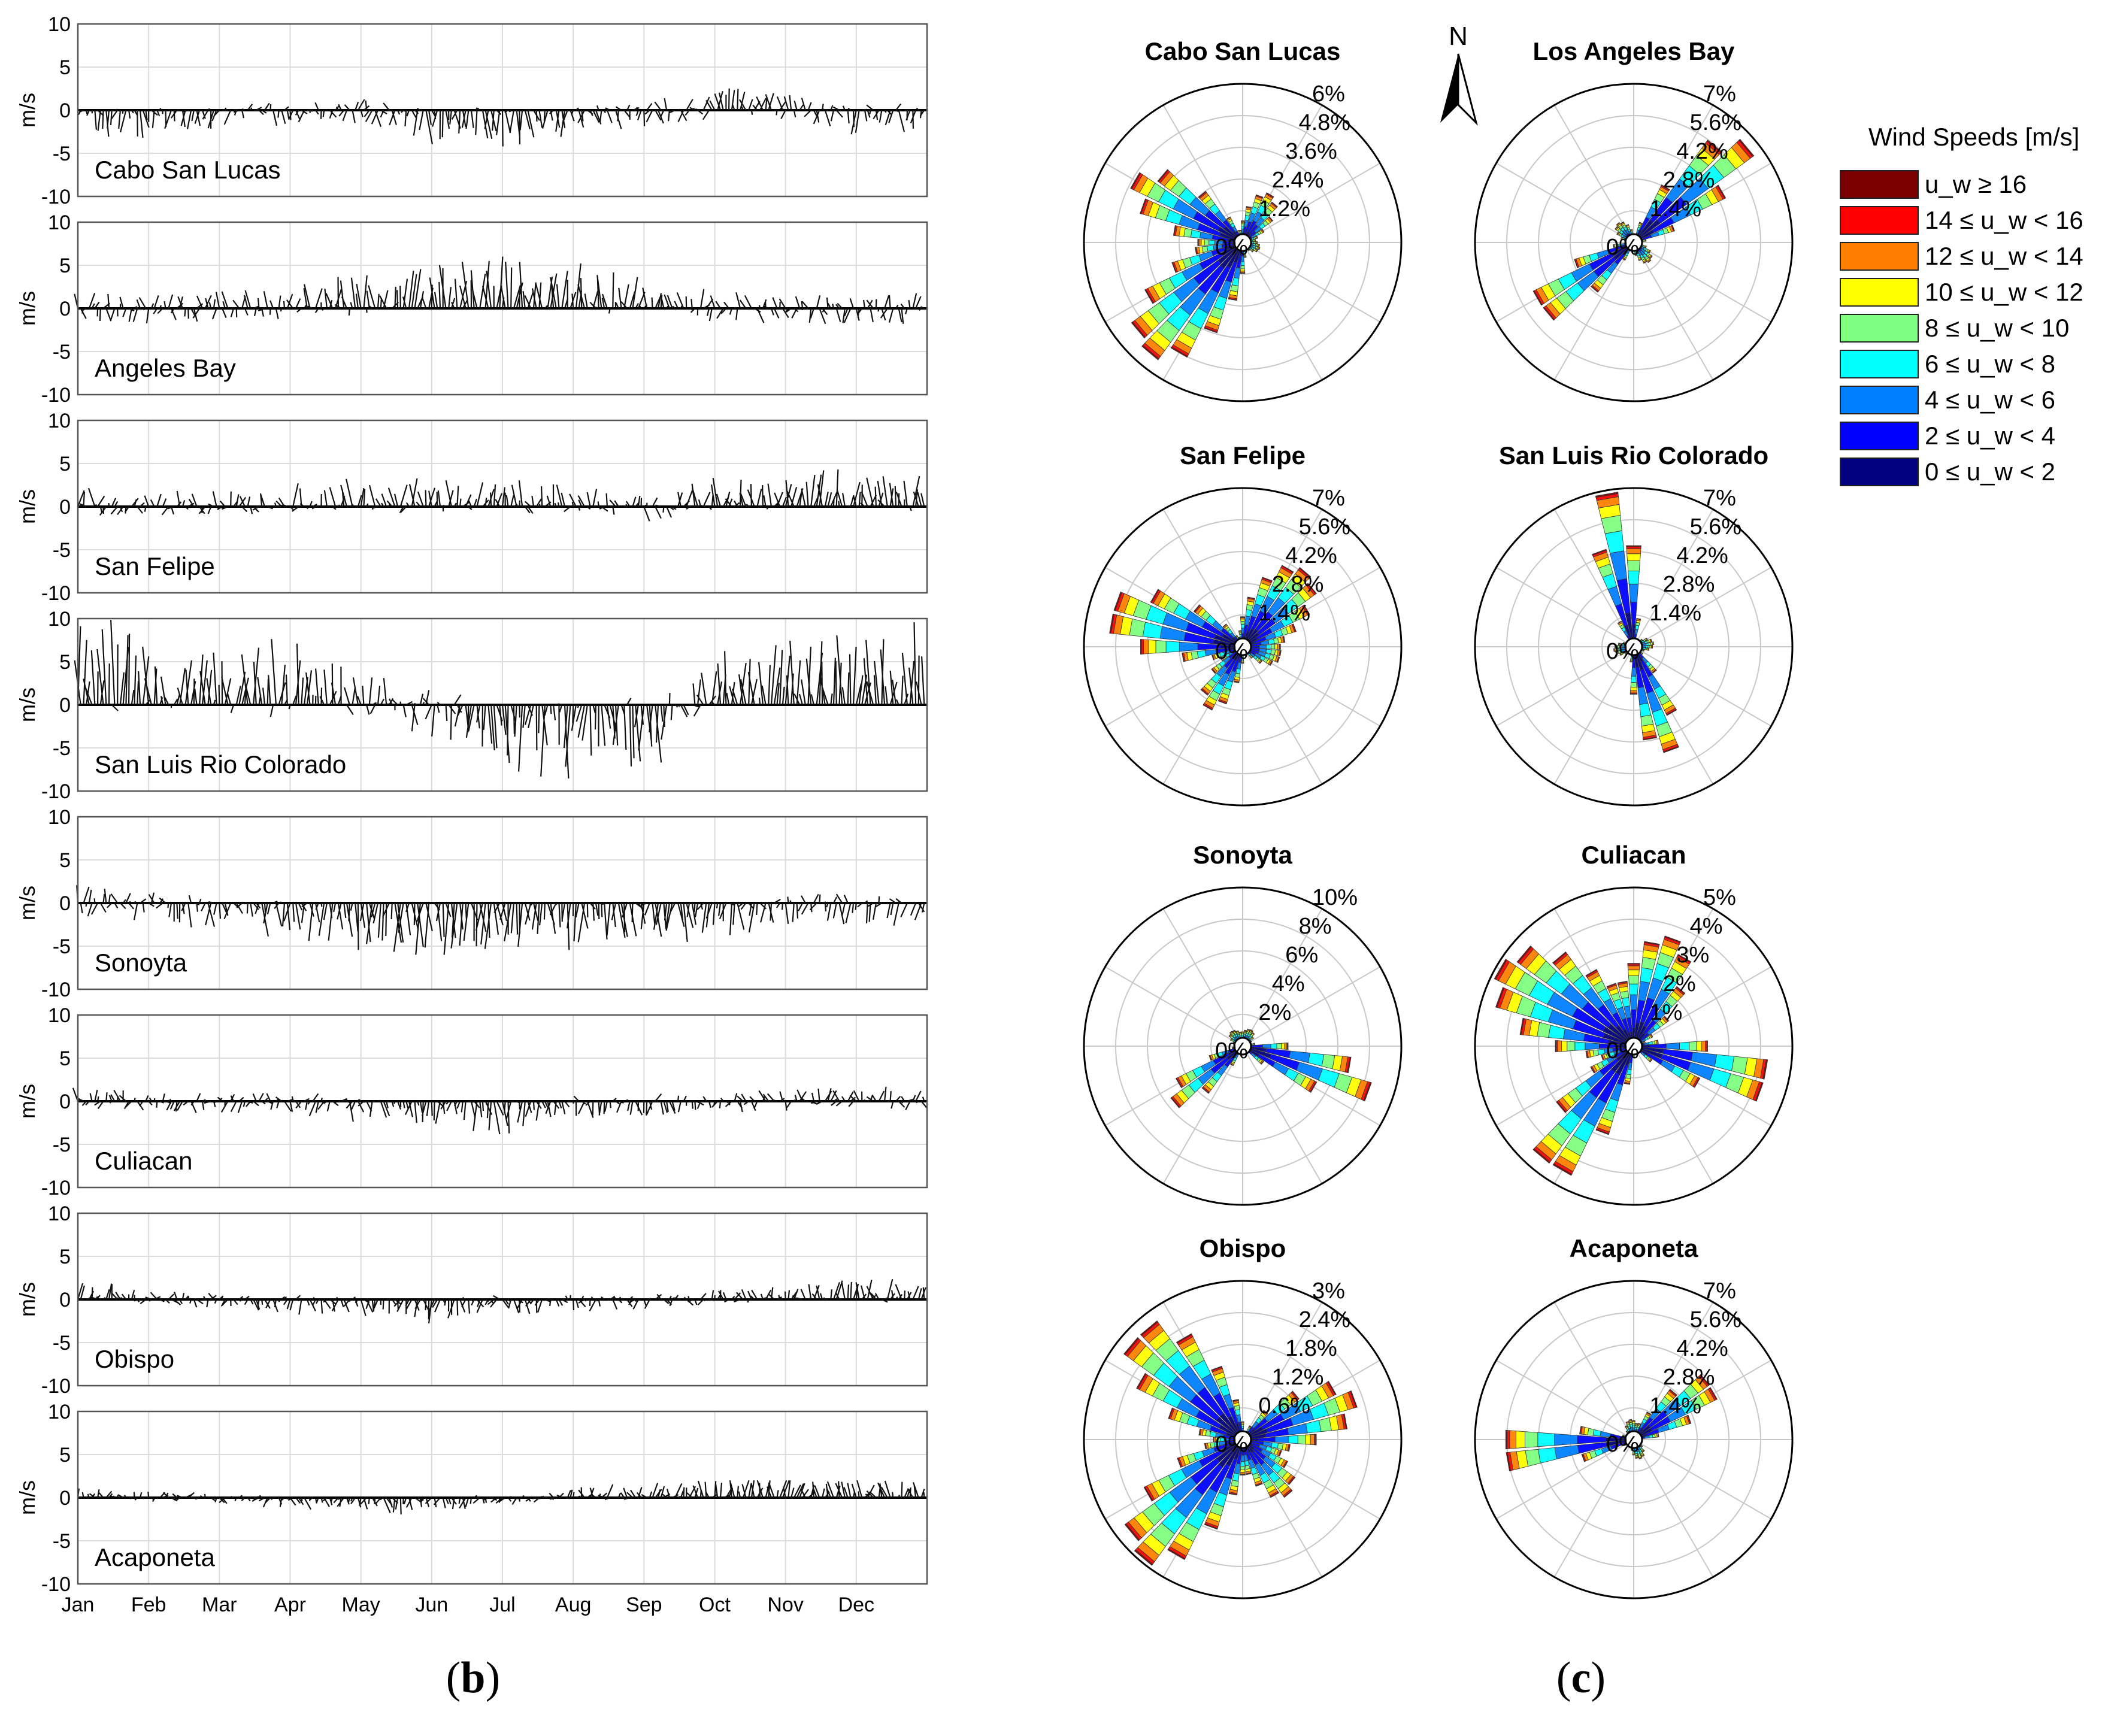 The width and height of the screenshot is (2102, 1736). Describe the element at coordinates (471, 1498) in the screenshot. I see `stick-panel: 10 5 0 -5 -10 m/s Acaponeta` at that location.